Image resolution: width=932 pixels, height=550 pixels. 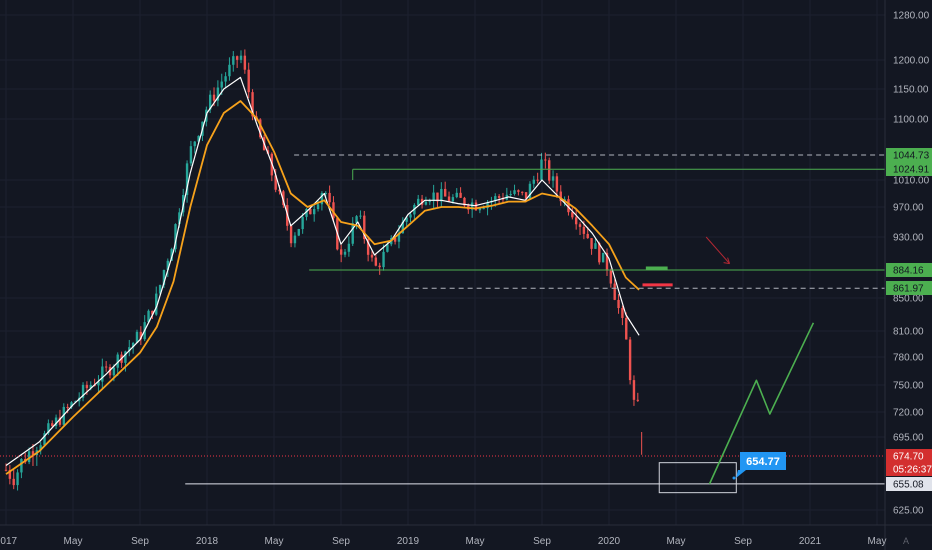 I want to click on price-callout-bubble, so click(x=761, y=465).